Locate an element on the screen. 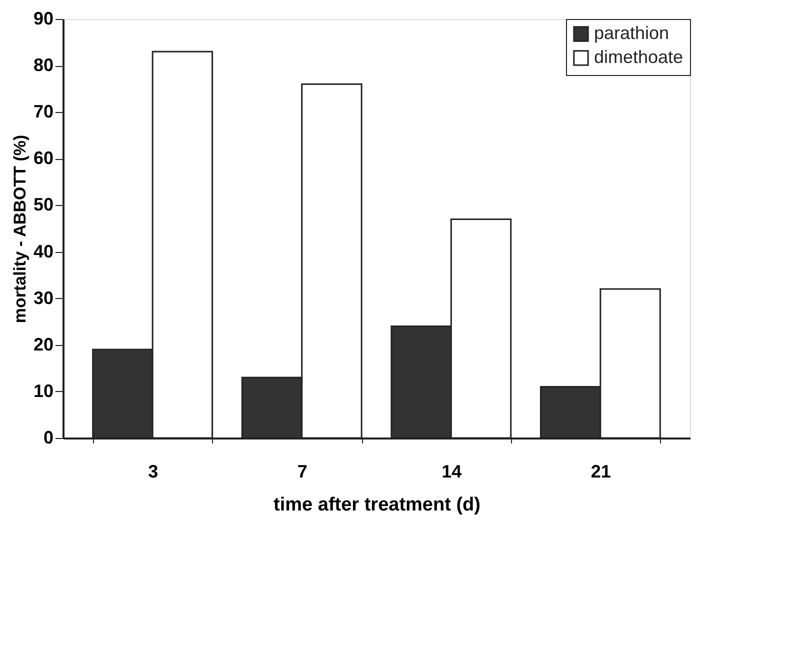 The image size is (808, 651). x-axis-title: time after treatment (d) is located at coordinates (377, 505).